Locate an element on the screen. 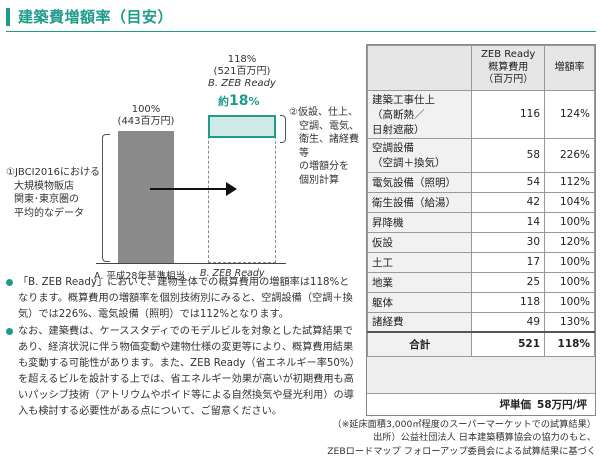 Image resolution: width=600 pixels, height=468 pixels. item: 土工 is located at coordinates (419, 262).